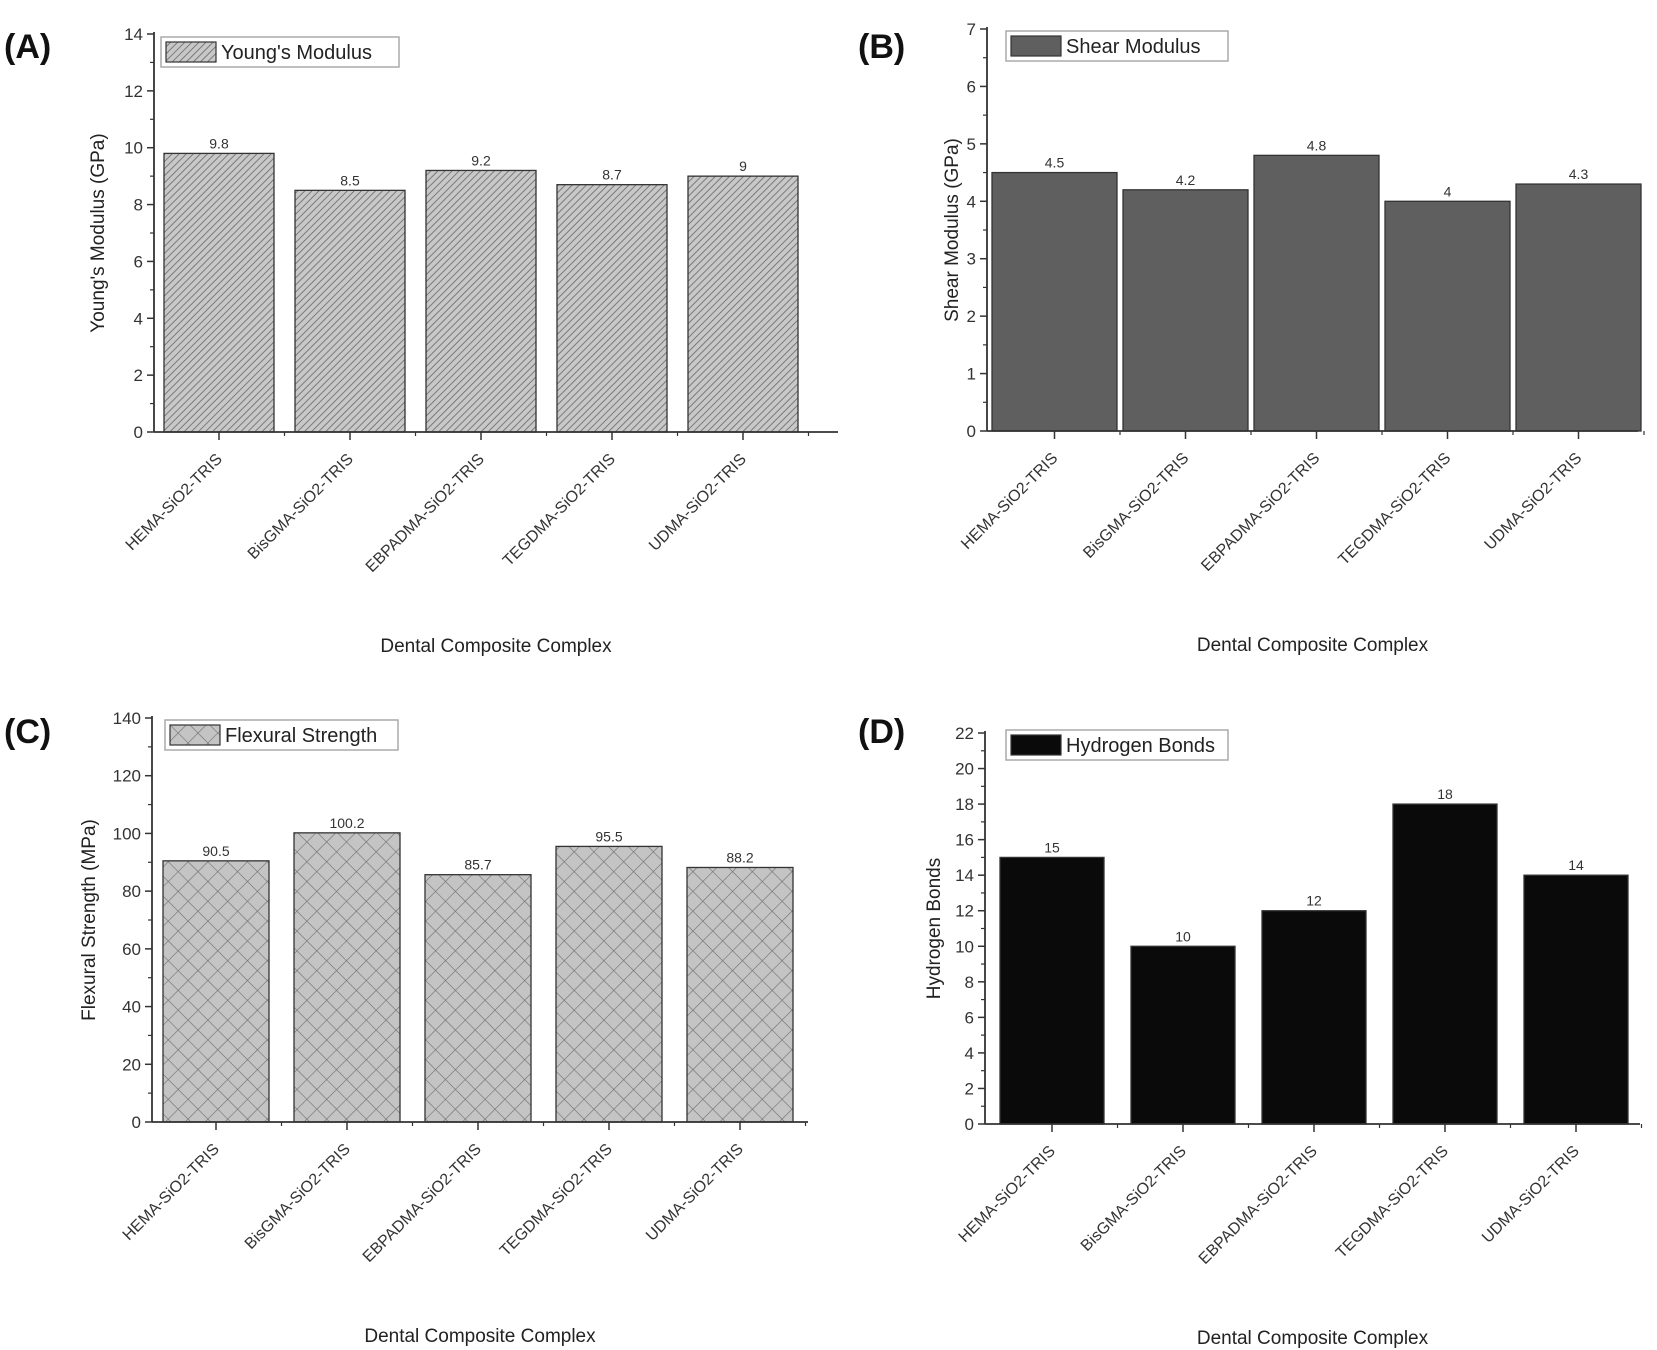 This screenshot has width=1657, height=1350. What do you see at coordinates (131, 1007) in the screenshot?
I see `y-tick-label: 40` at bounding box center [131, 1007].